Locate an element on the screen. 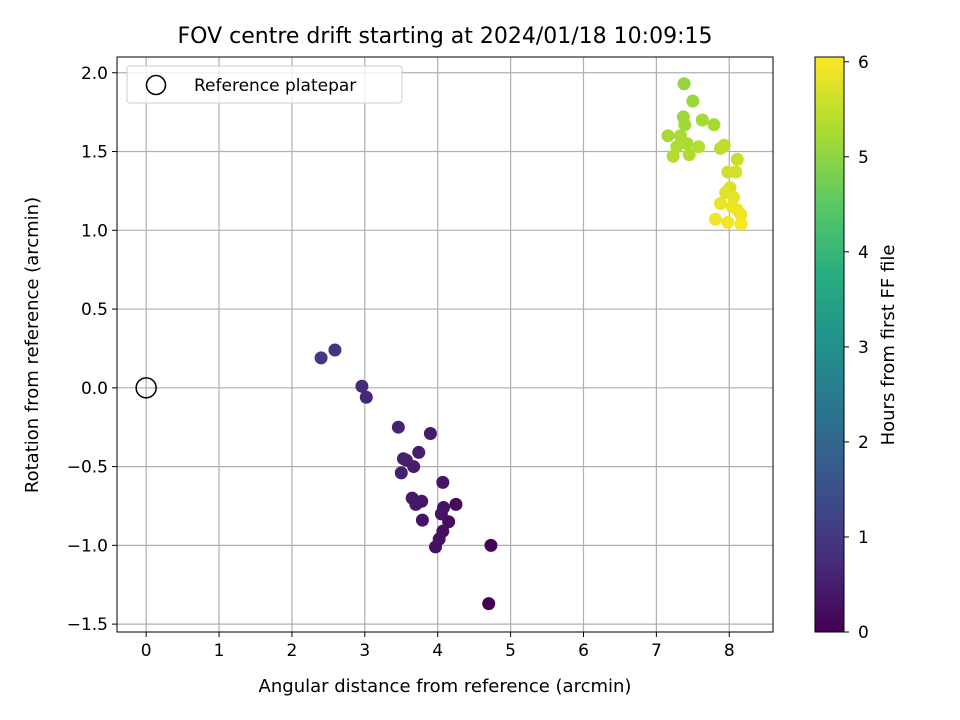  x-tick-label: 3 is located at coordinates (364, 651).